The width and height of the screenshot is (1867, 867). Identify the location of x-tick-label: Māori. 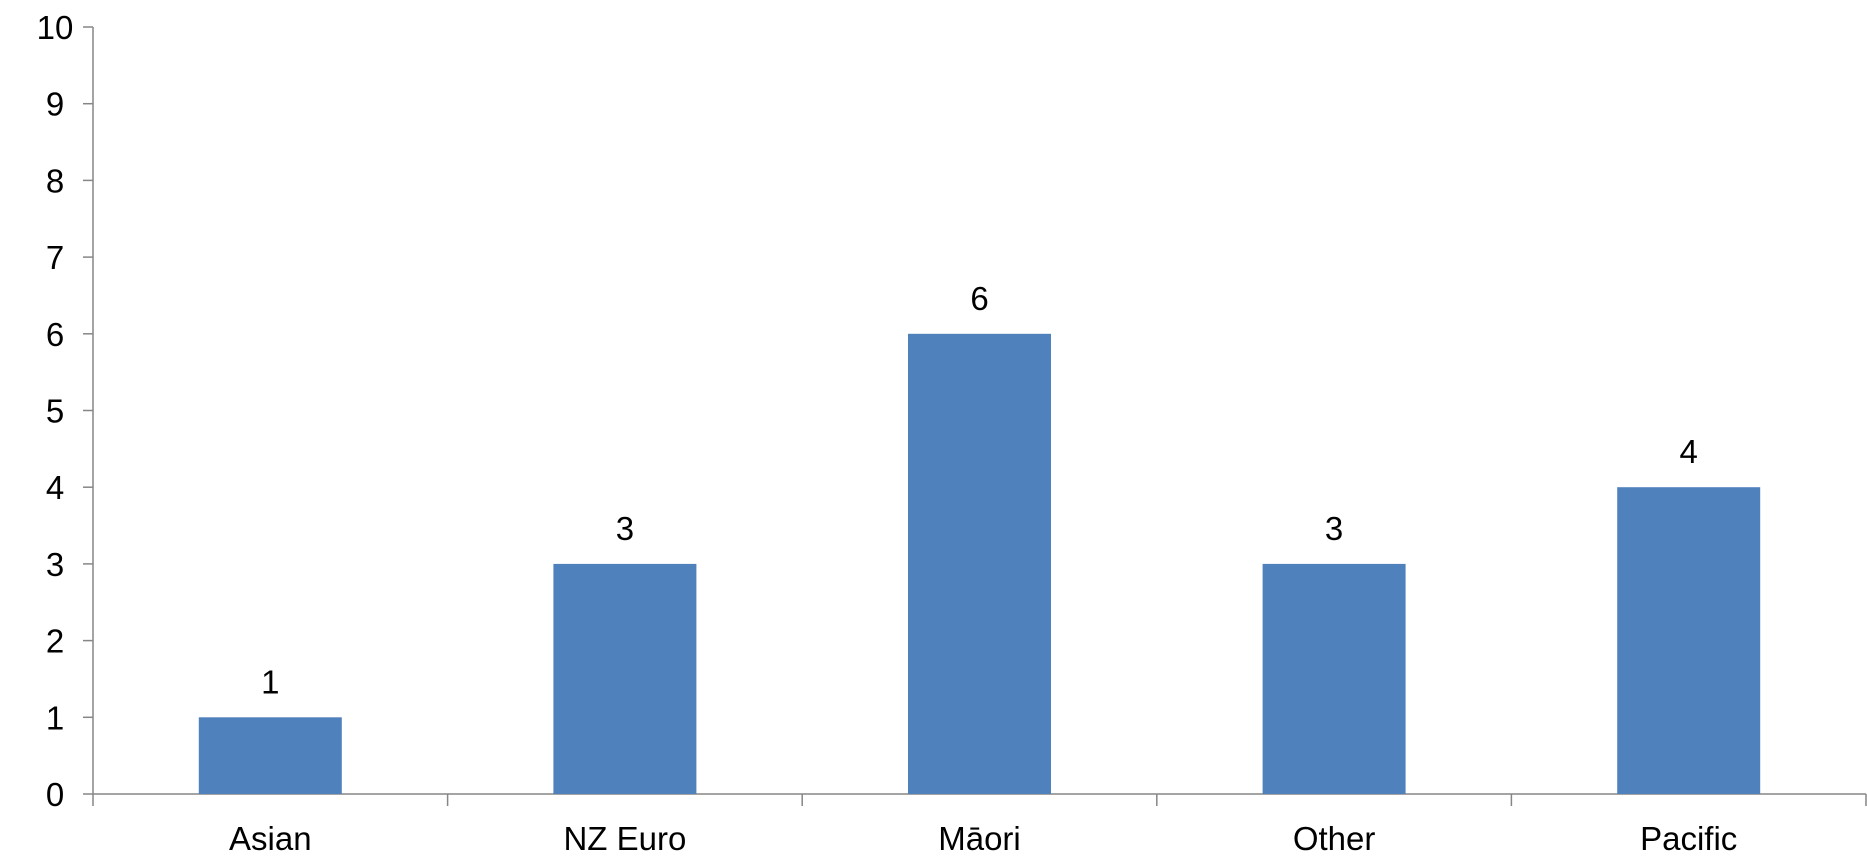
(979, 838).